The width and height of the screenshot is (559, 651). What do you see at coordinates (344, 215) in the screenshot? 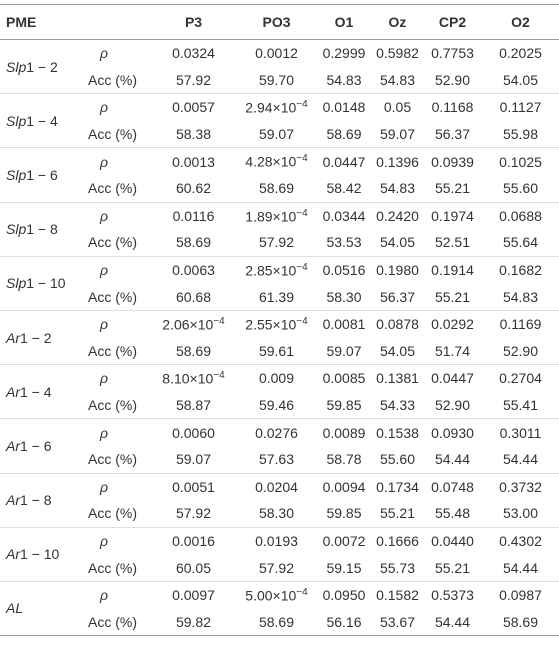
I see `value-cell: 0.0344` at bounding box center [344, 215].